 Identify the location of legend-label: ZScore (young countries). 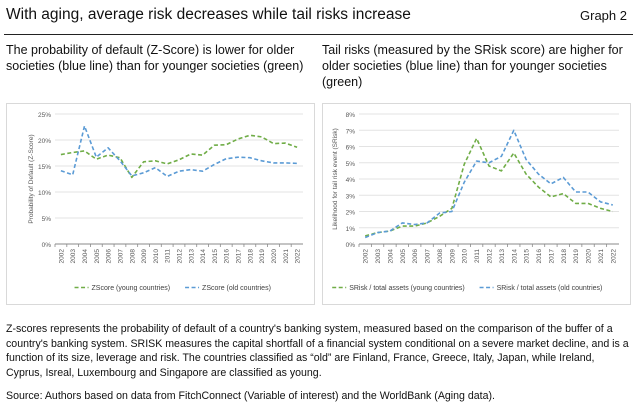
(131, 288).